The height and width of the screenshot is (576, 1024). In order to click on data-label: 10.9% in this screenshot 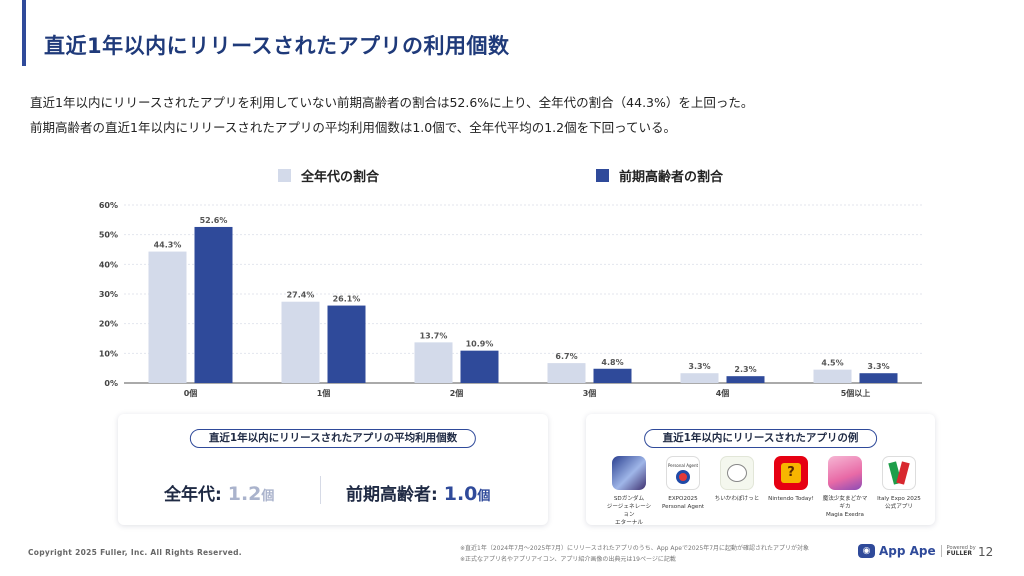, I will do `click(480, 344)`.